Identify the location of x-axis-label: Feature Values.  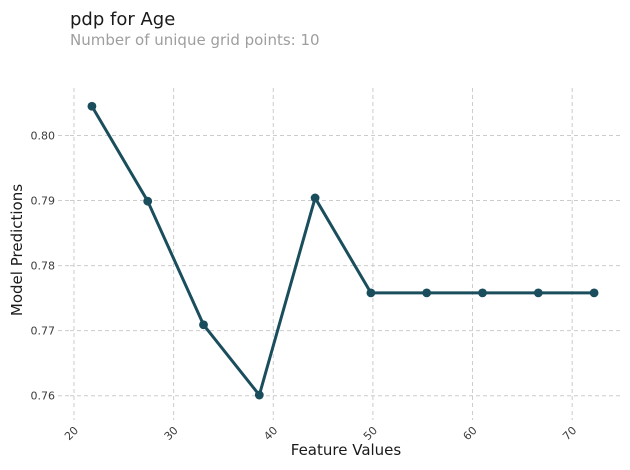
(346, 450).